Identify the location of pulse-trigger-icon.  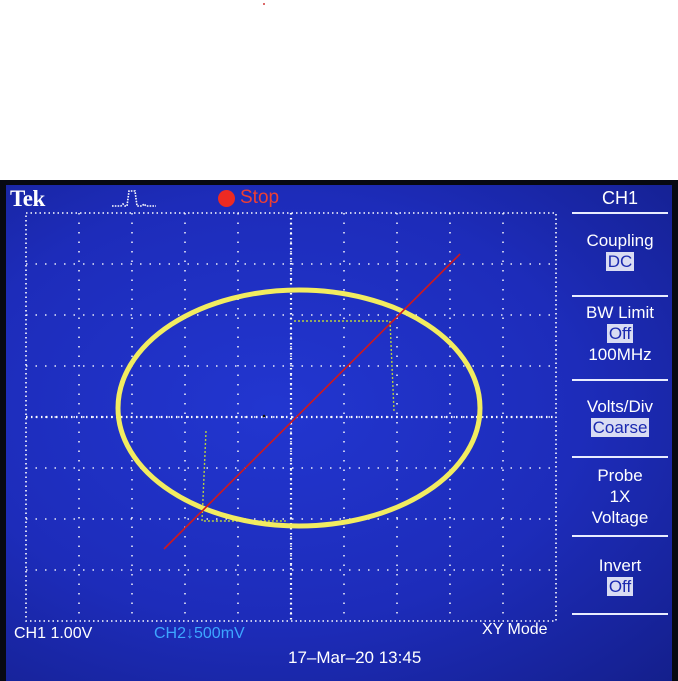
(134, 200).